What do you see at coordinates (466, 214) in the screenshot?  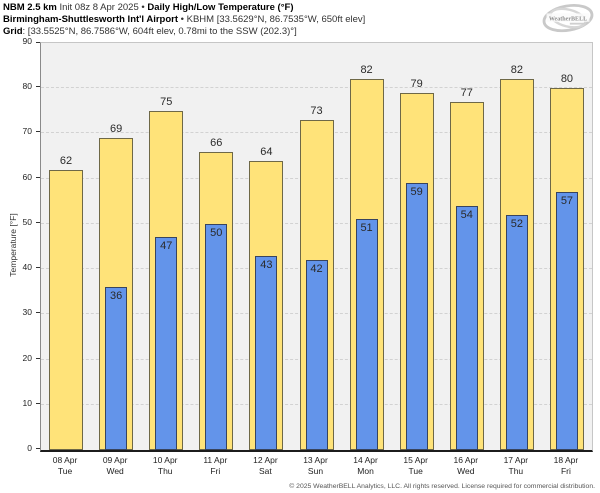 I see `low-value-label: 54` at bounding box center [466, 214].